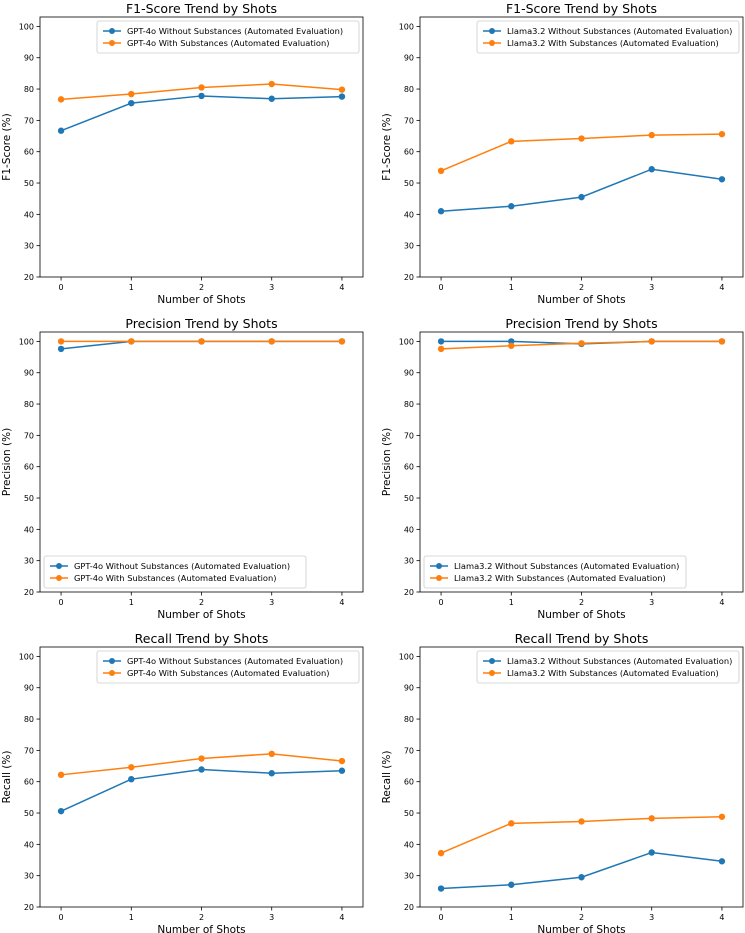 This screenshot has height=933, width=745. I want to click on y-axis-label: Recall (%), so click(387, 777).